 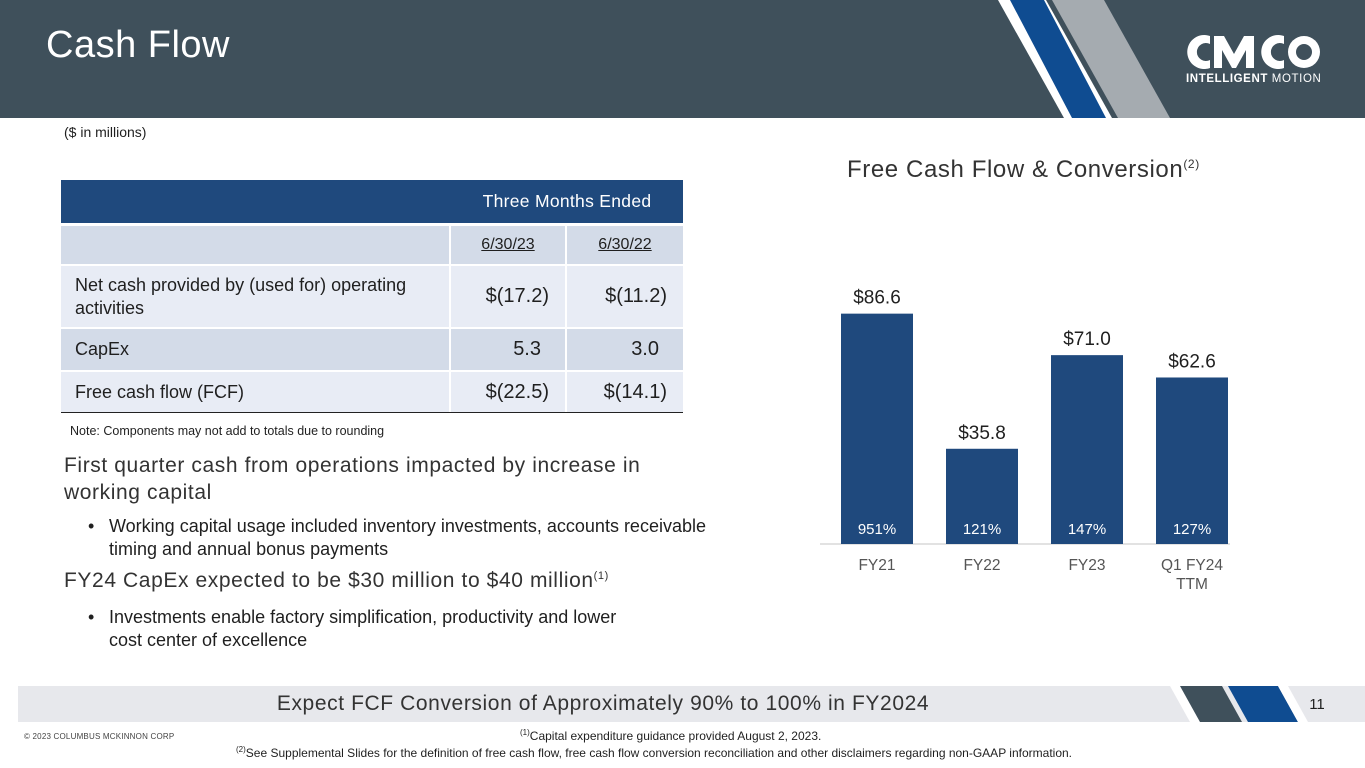 What do you see at coordinates (1254, 79) in the screenshot?
I see `logo-tagline: INTELLIGENT MOTION` at bounding box center [1254, 79].